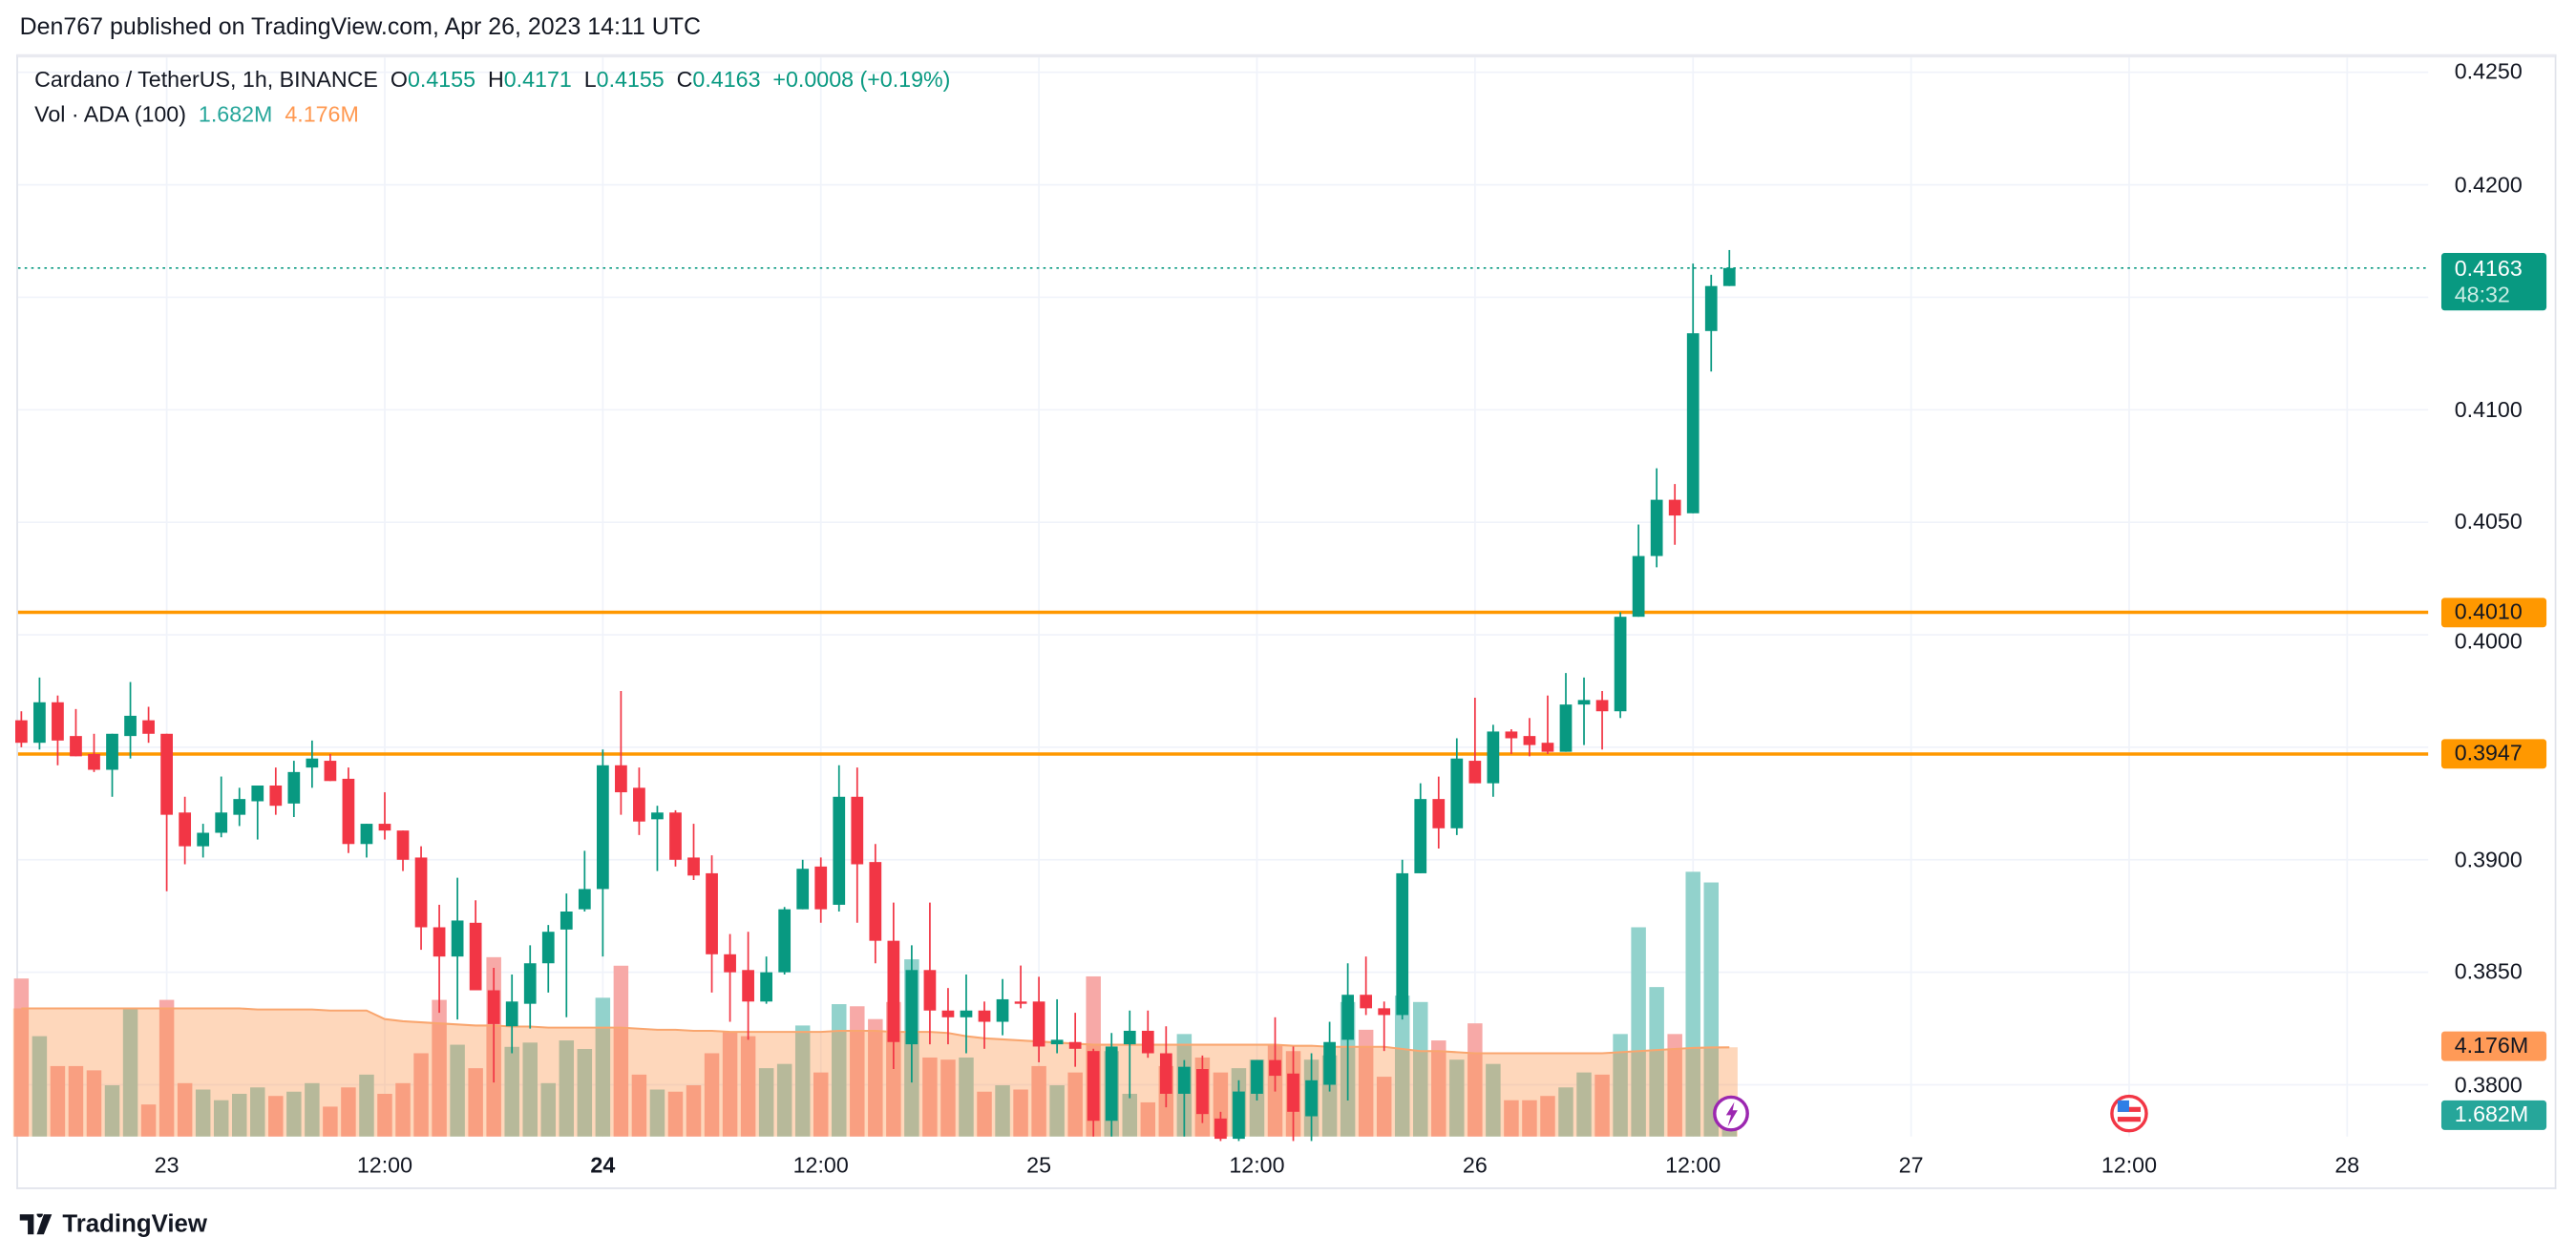  Describe the element at coordinates (36, 1224) in the screenshot. I see `tradingview-logo-icon` at that location.